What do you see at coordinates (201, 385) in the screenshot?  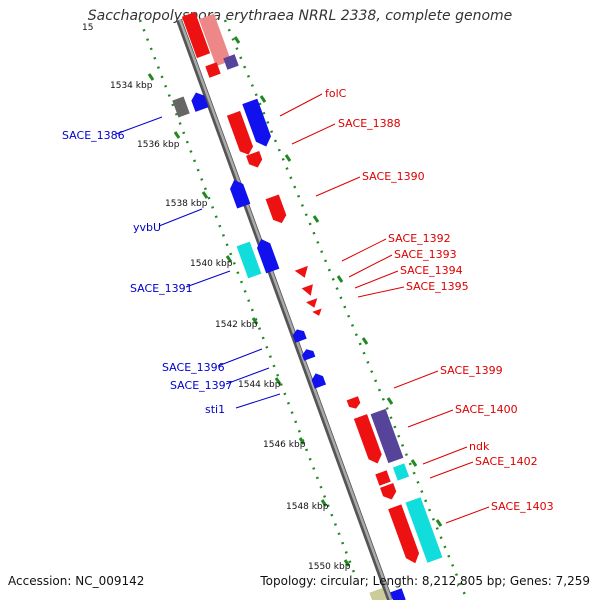 I see `label-SACE_1397: SACE_1397` at bounding box center [201, 385].